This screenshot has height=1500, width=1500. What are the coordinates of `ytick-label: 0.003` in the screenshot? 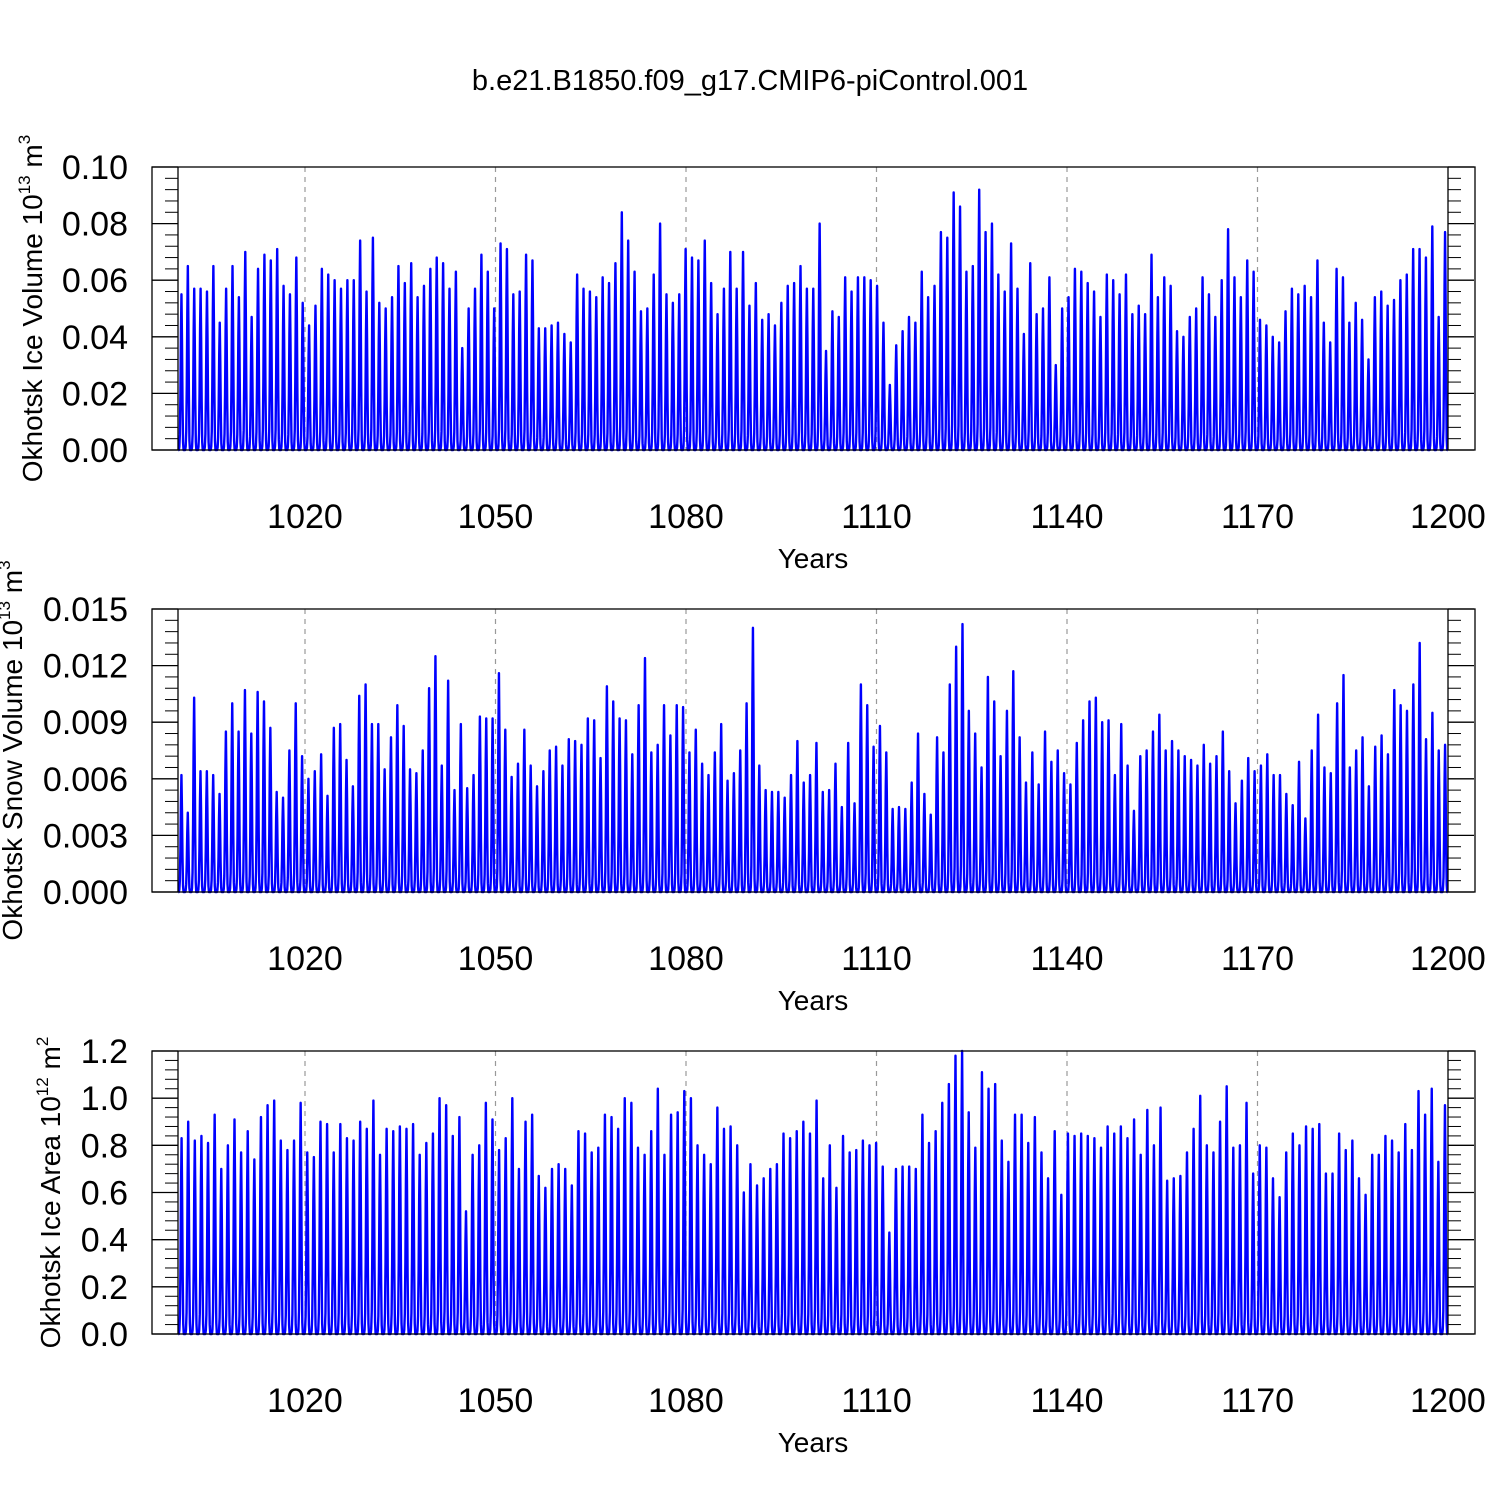 It's located at (85, 836).